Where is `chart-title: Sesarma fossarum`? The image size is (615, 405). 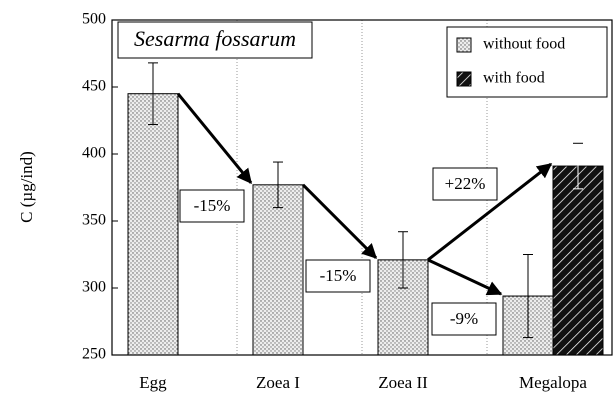 chart-title: Sesarma fossarum is located at coordinates (215, 38).